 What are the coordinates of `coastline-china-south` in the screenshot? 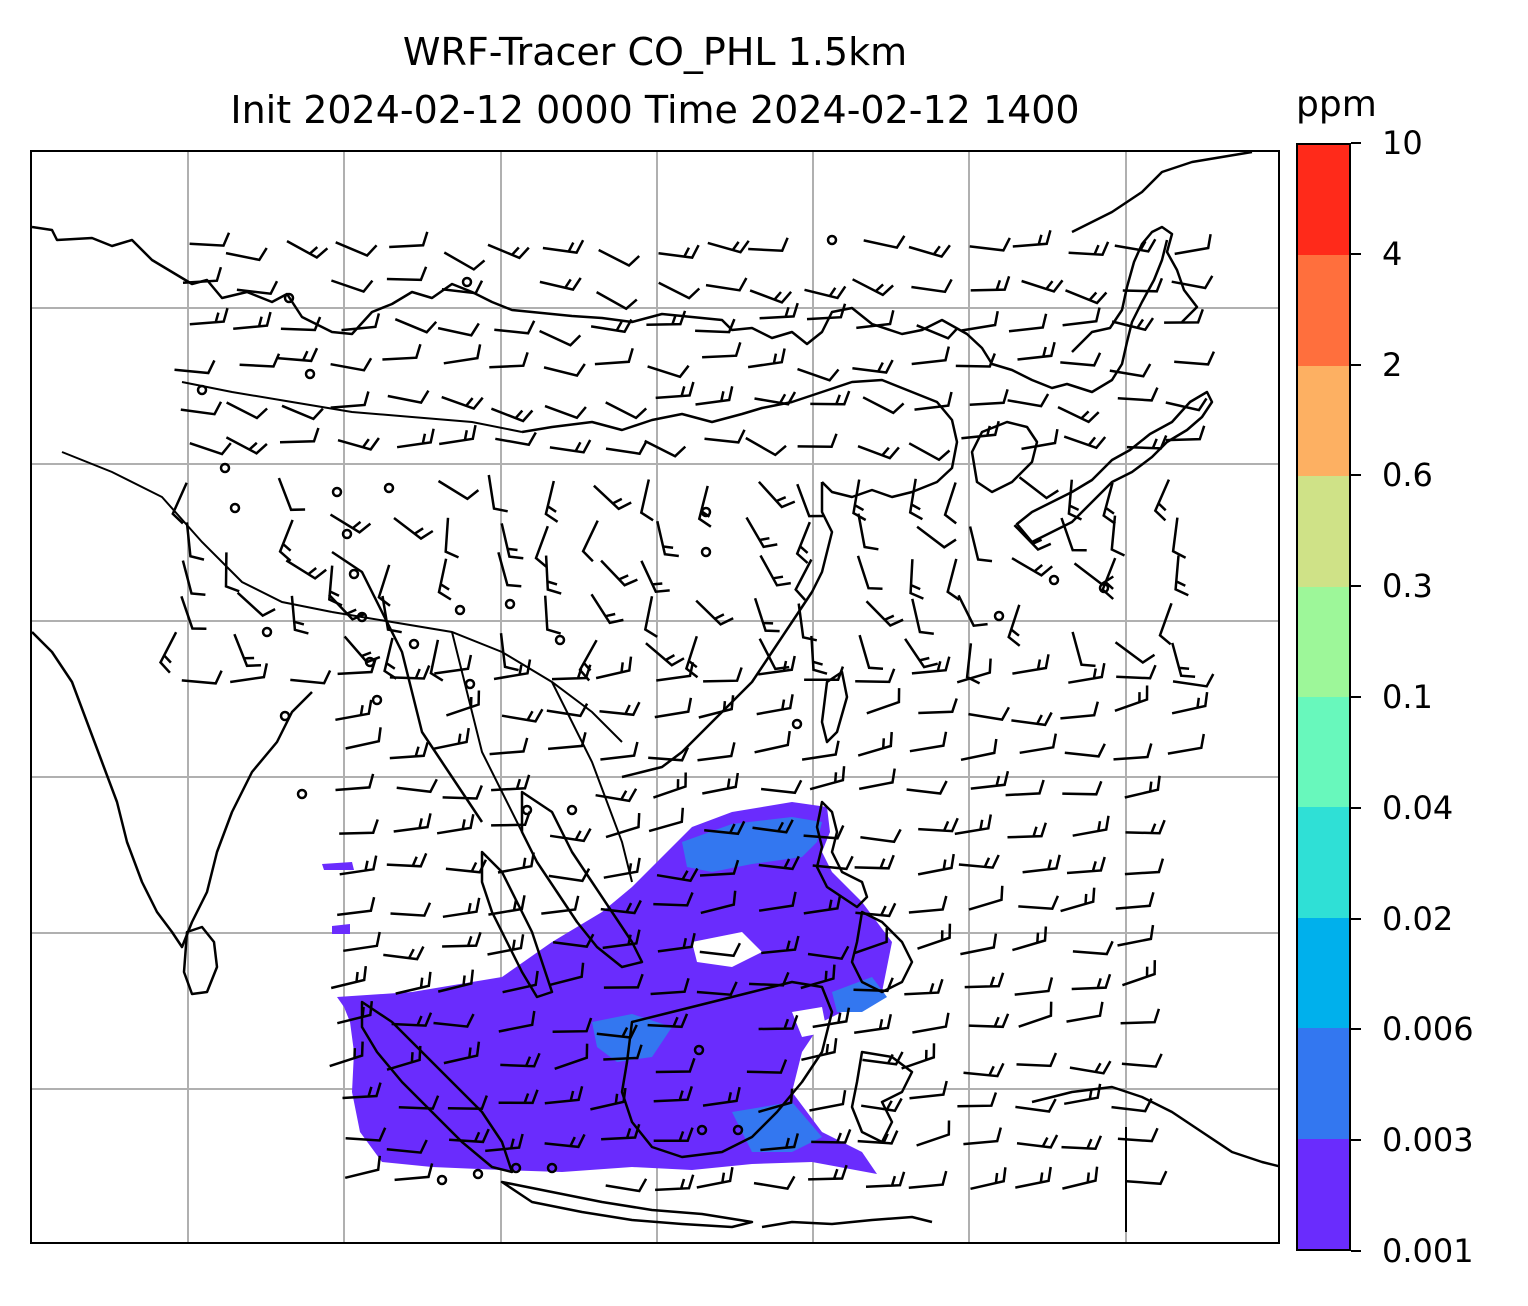 It's located at (727, 630).